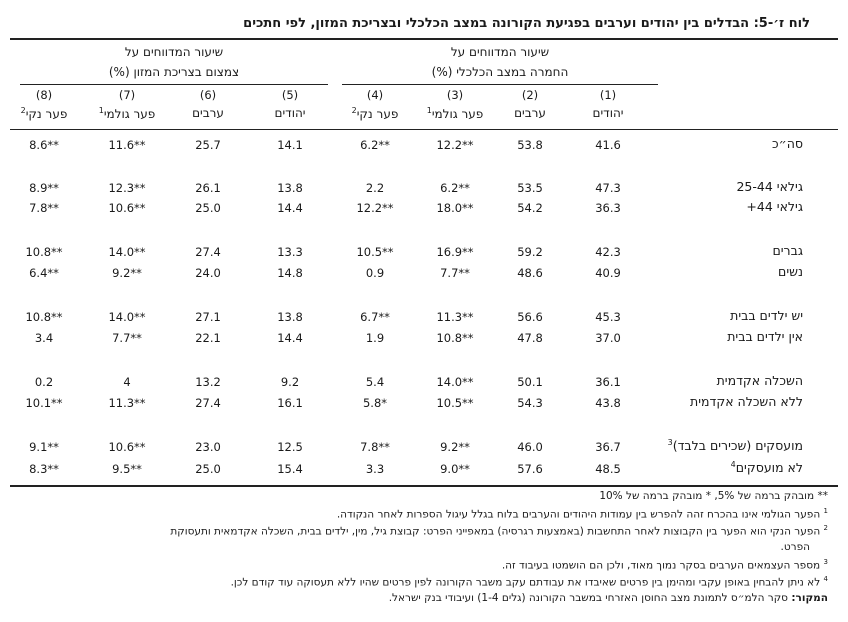 The width and height of the screenshot is (848, 622). I want to click on column-number-6: (6), so click(208, 95).